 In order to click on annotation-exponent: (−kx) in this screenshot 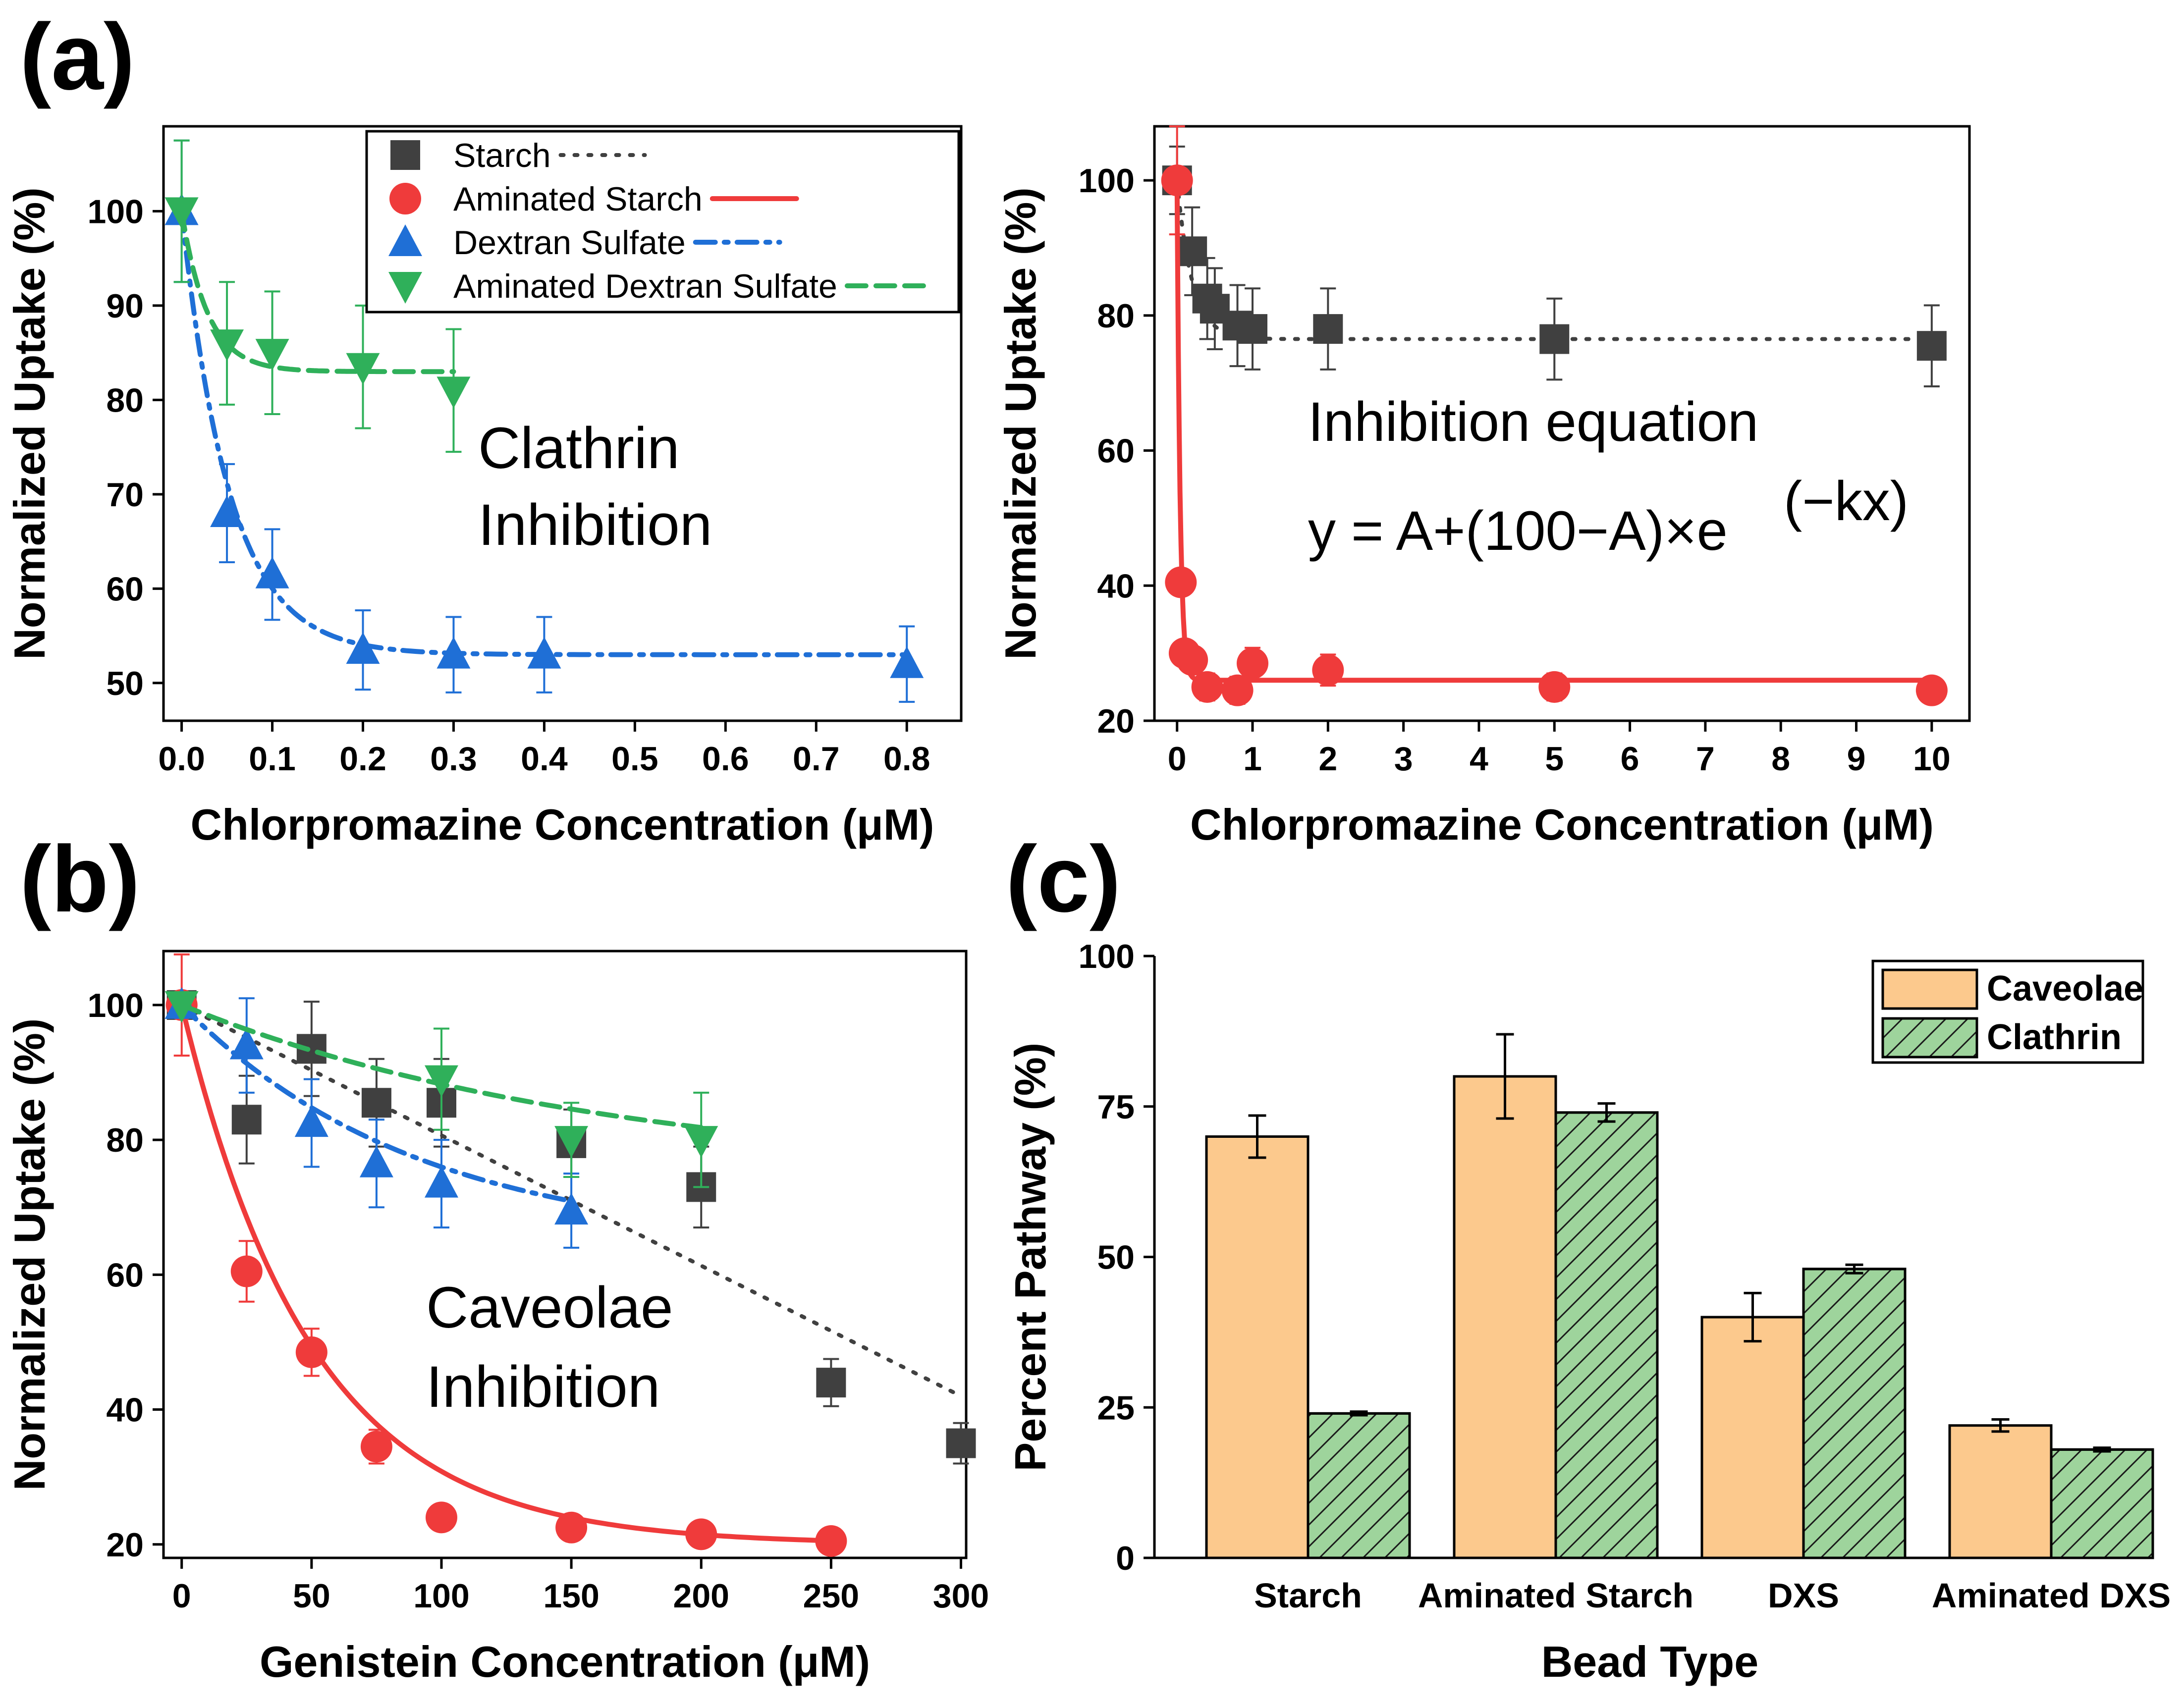, I will do `click(1846, 501)`.